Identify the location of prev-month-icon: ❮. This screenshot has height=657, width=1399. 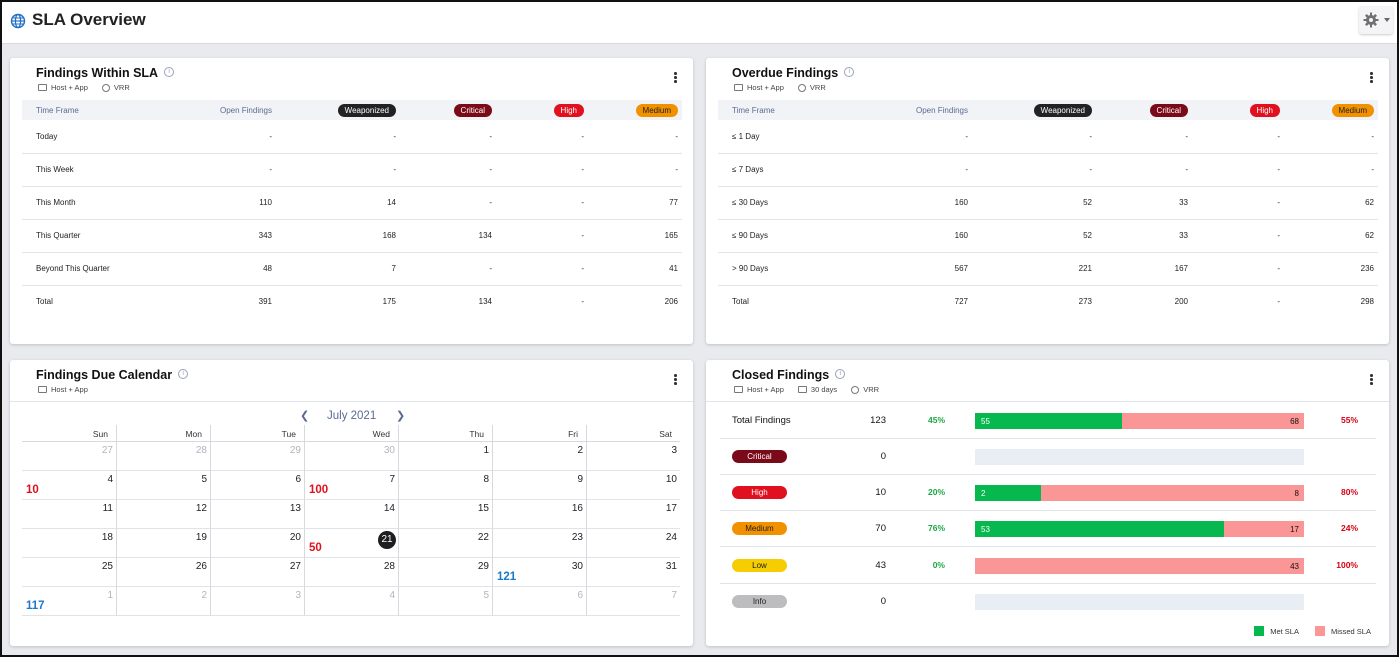
(305, 416).